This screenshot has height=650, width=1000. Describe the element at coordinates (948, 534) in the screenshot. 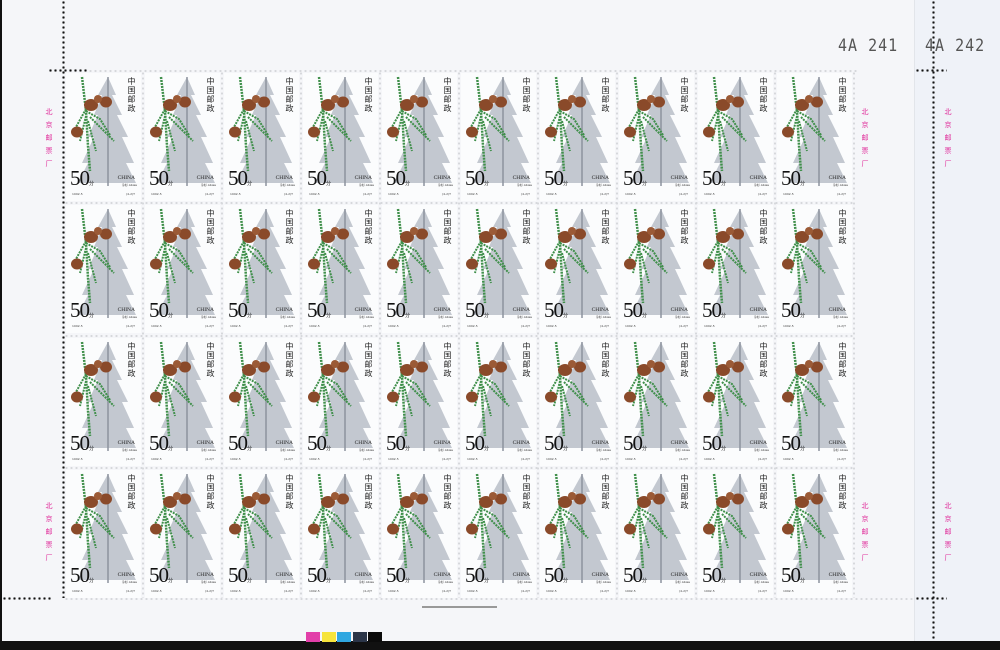

I see `margin-inscription-sheet2-bottom: 北京邮票厂` at that location.